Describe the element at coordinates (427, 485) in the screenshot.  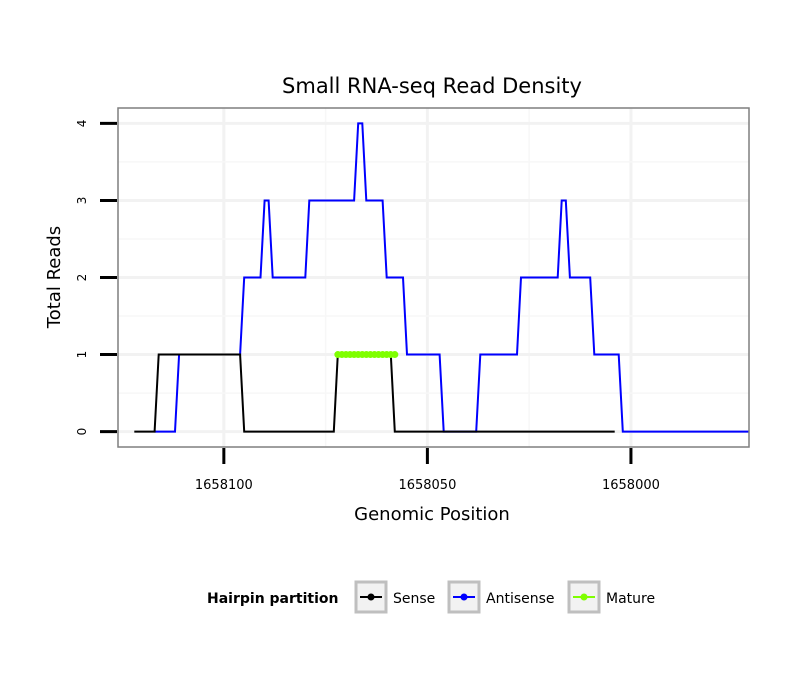
I see `x-tick-label: 1658050` at that location.